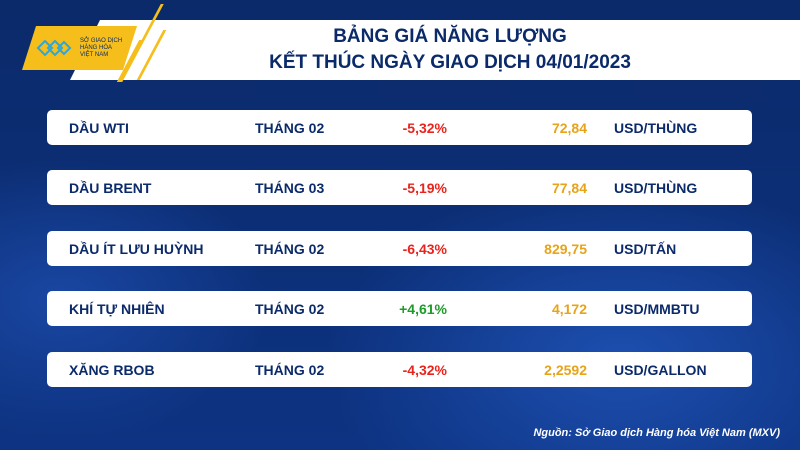 This screenshot has width=800, height=450. I want to click on change-percent: -4,32%, so click(424, 370).